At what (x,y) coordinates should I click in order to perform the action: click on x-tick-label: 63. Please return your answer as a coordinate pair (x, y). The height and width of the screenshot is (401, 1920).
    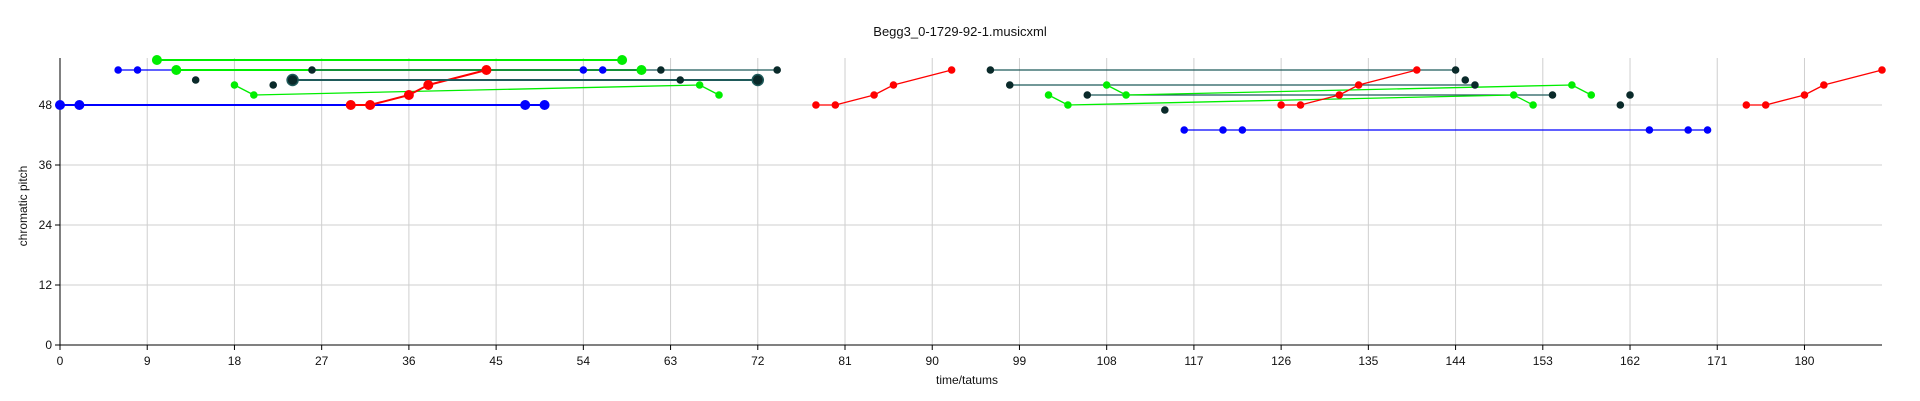
    Looking at the image, I should click on (671, 361).